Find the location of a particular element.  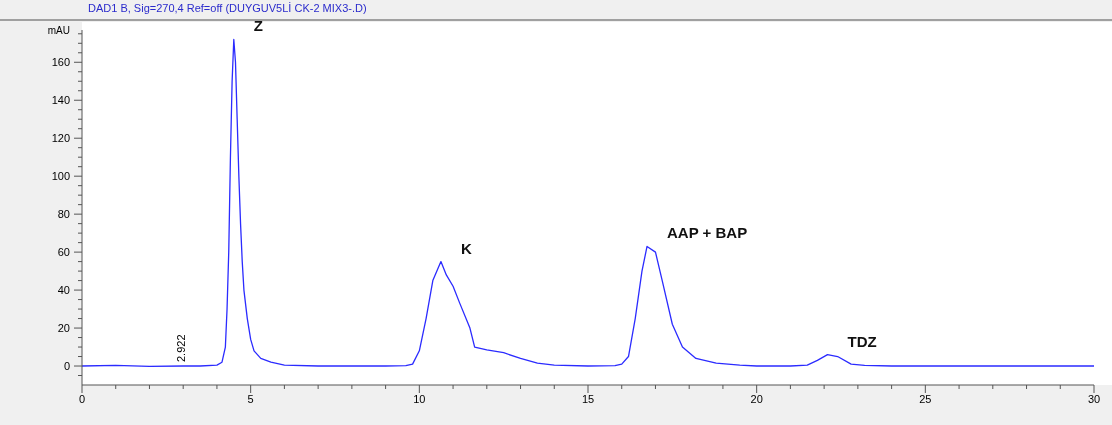

x-tick-label: 30 is located at coordinates (1094, 399).